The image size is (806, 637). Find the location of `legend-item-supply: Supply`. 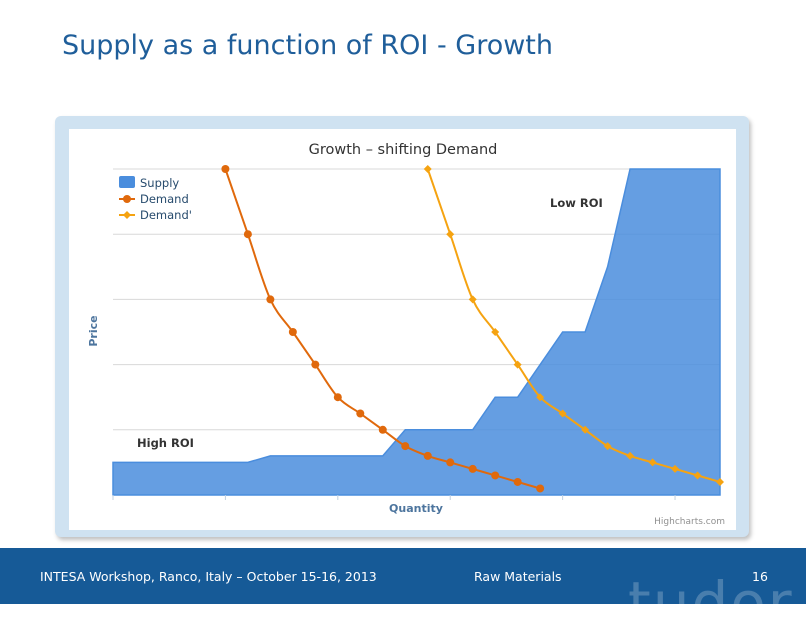

legend-item-supply: Supply is located at coordinates (149, 183).